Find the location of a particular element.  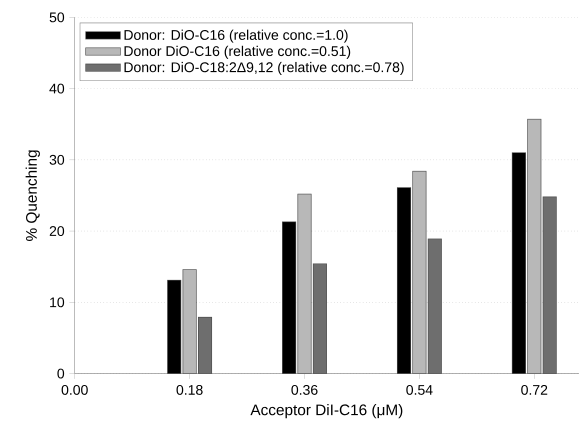

x-tick-label: 0.54 is located at coordinates (419, 389).